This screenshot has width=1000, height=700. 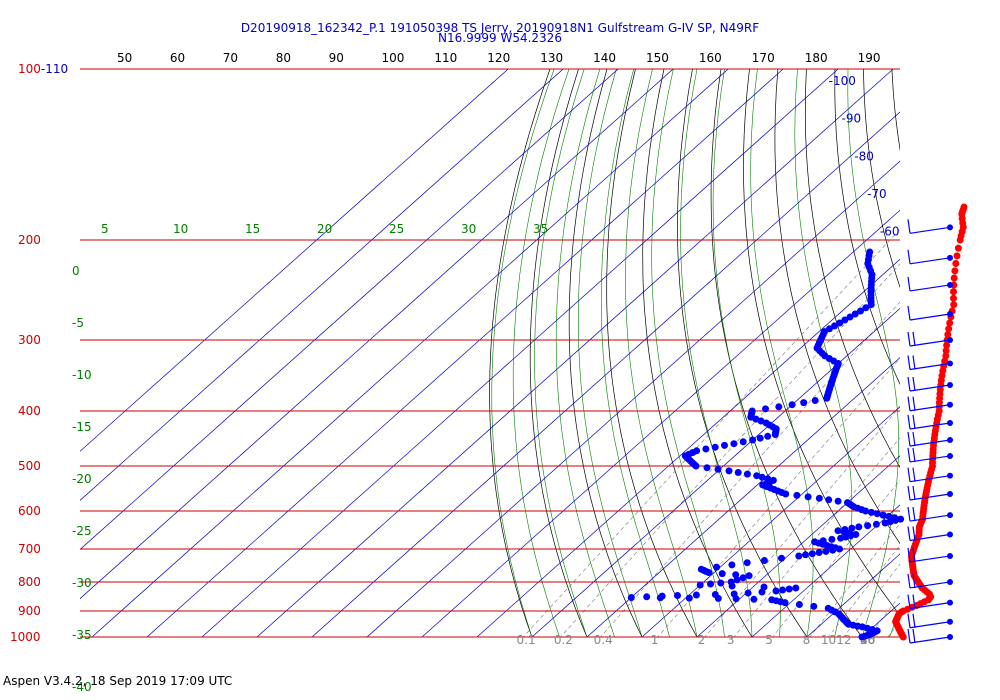 What do you see at coordinates (29, 549) in the screenshot?
I see `pressure-tick-label: 700` at bounding box center [29, 549].